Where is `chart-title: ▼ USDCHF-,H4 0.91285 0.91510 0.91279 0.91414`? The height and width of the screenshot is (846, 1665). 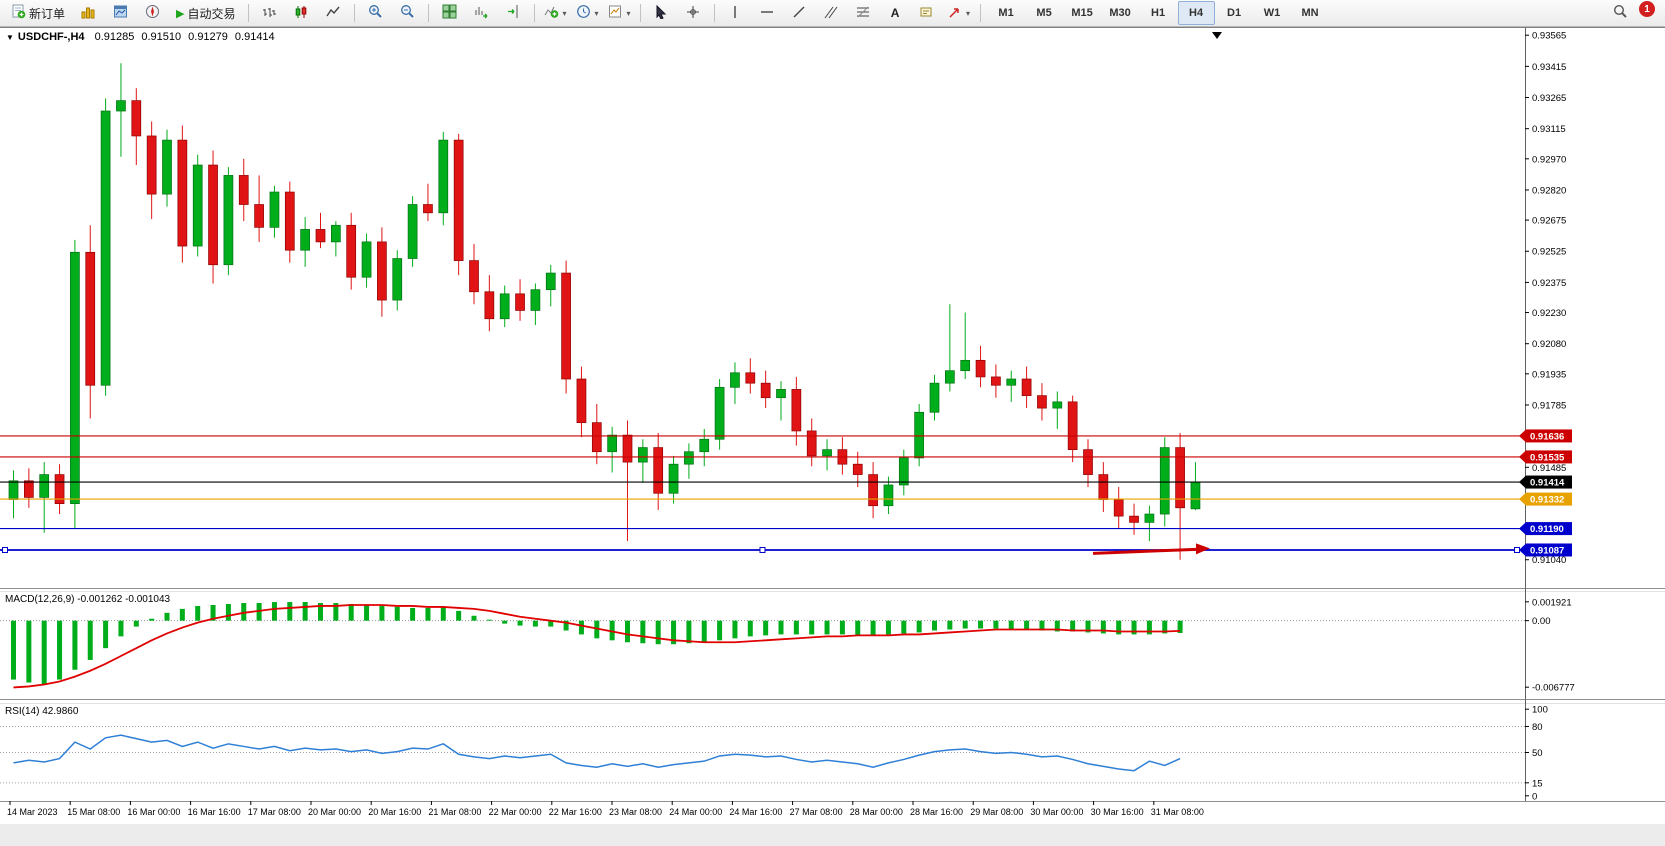
chart-title: ▼ USDCHF-,H4 0.91285 0.91510 0.91279 0.91414 is located at coordinates (140, 37).